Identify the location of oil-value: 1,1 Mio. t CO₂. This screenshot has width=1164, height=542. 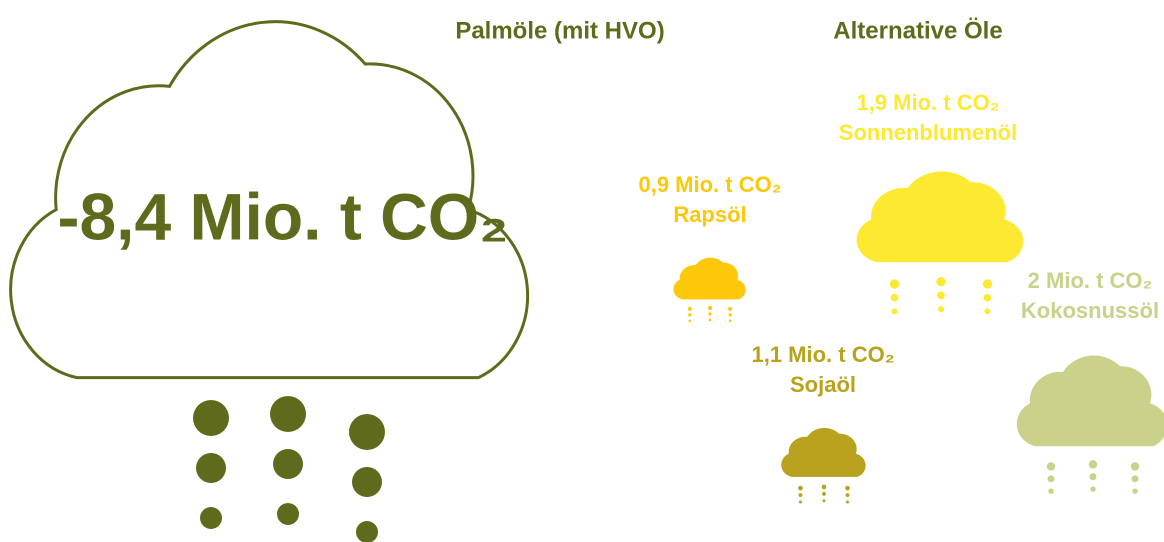
(822, 354).